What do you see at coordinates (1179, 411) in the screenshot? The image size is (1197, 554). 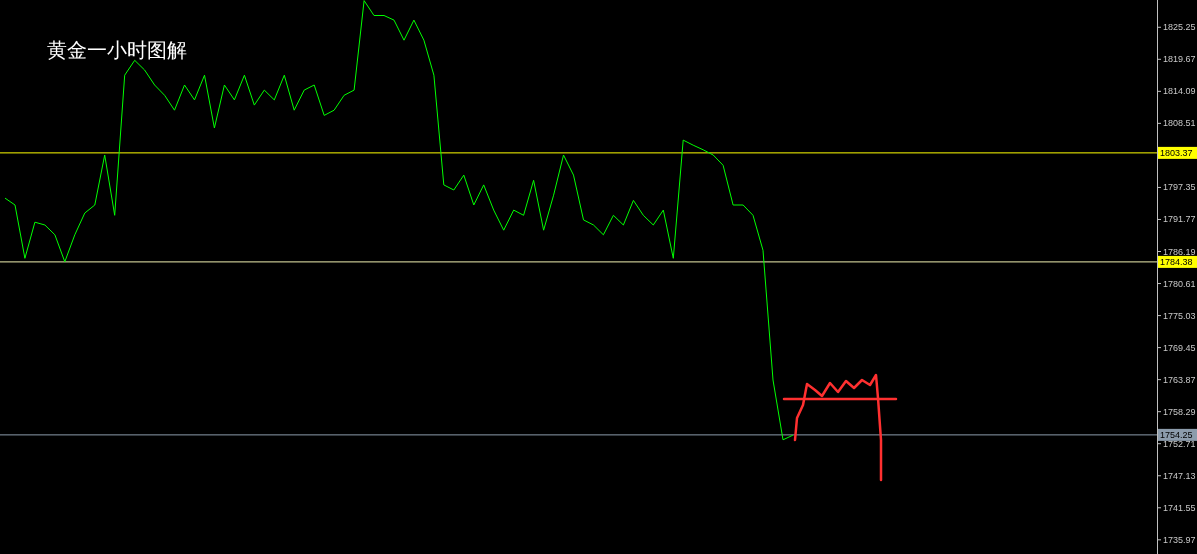 I see `y-tick-label: 1758.29` at bounding box center [1179, 411].